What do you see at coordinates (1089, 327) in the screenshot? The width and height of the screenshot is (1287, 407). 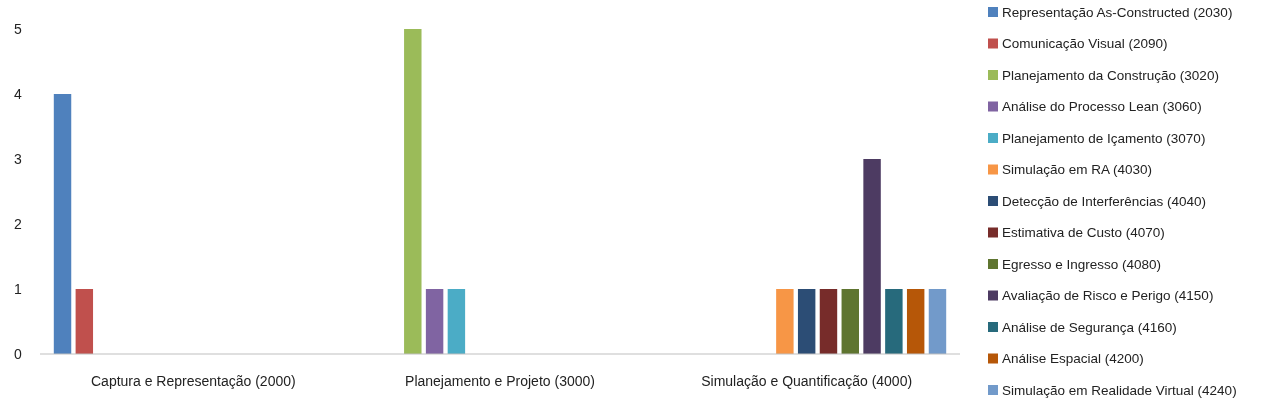 I see `legend-label: Análise de Segurança (4160)` at bounding box center [1089, 327].